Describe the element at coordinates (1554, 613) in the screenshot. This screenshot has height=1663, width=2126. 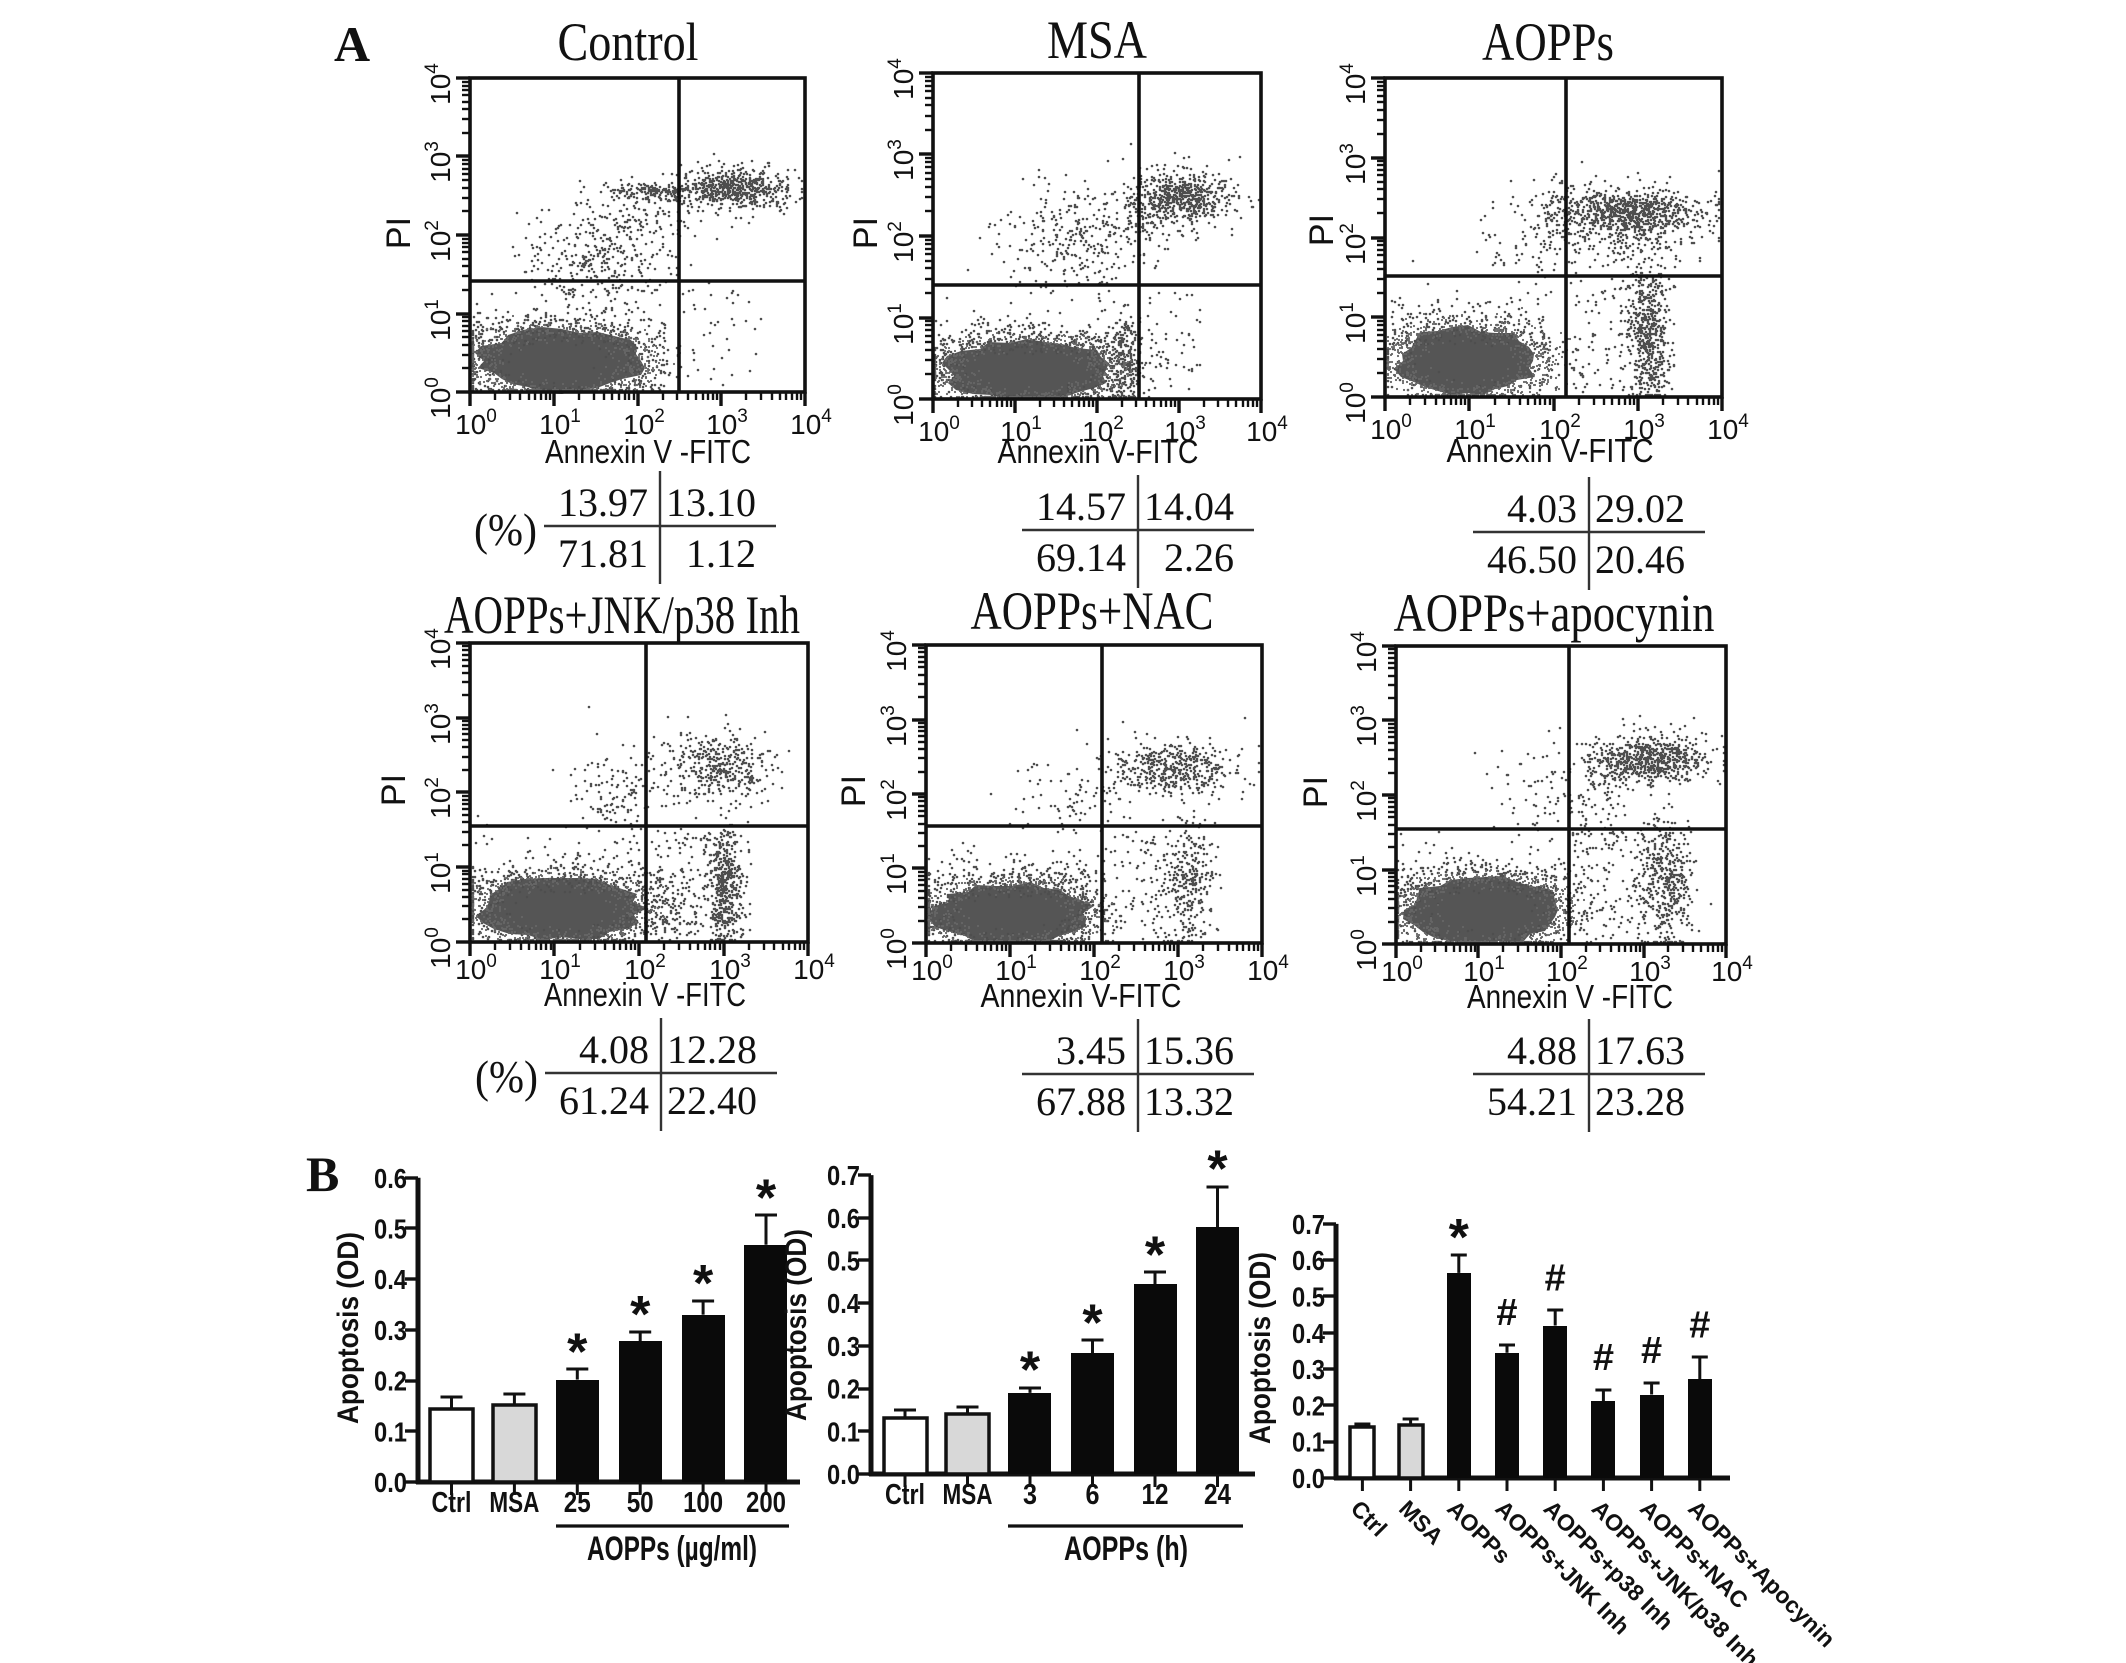
I see `svg-text: AOPPs+apocynin` at that location.